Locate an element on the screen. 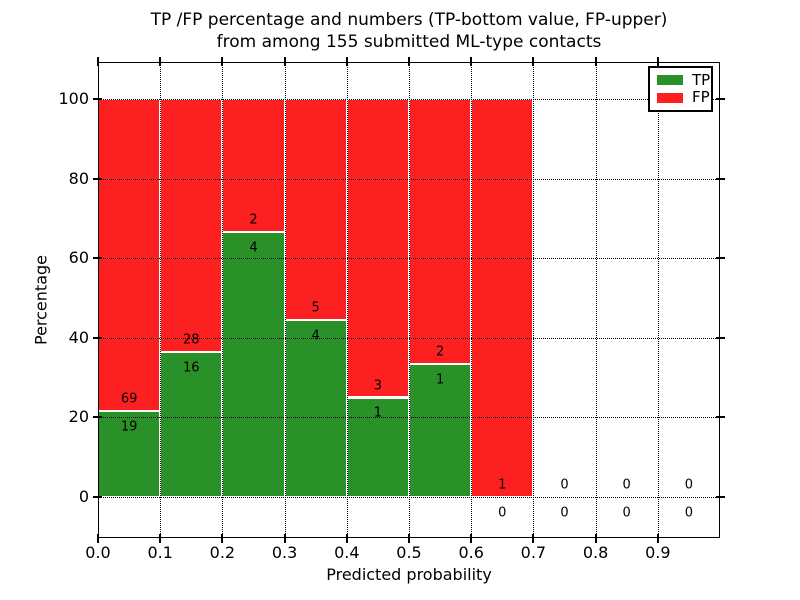  fp-count-label: 3 is located at coordinates (378, 386).